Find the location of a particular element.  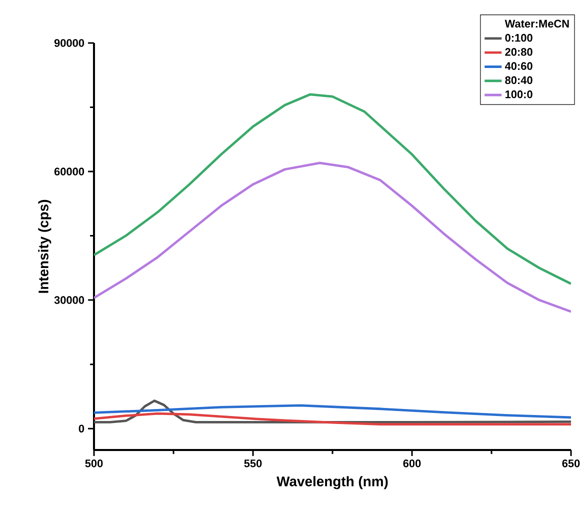

x-tick-label: 500 is located at coordinates (94, 464).